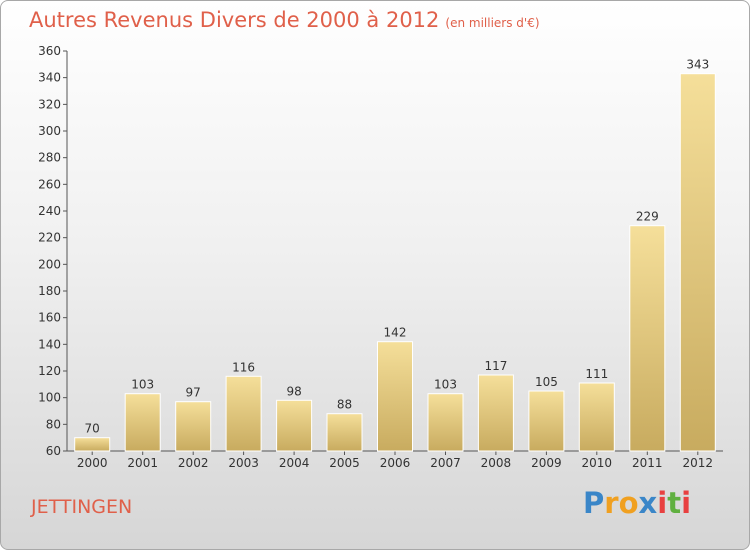 The width and height of the screenshot is (750, 550). I want to click on y-tick-label: 60, so click(53, 451).